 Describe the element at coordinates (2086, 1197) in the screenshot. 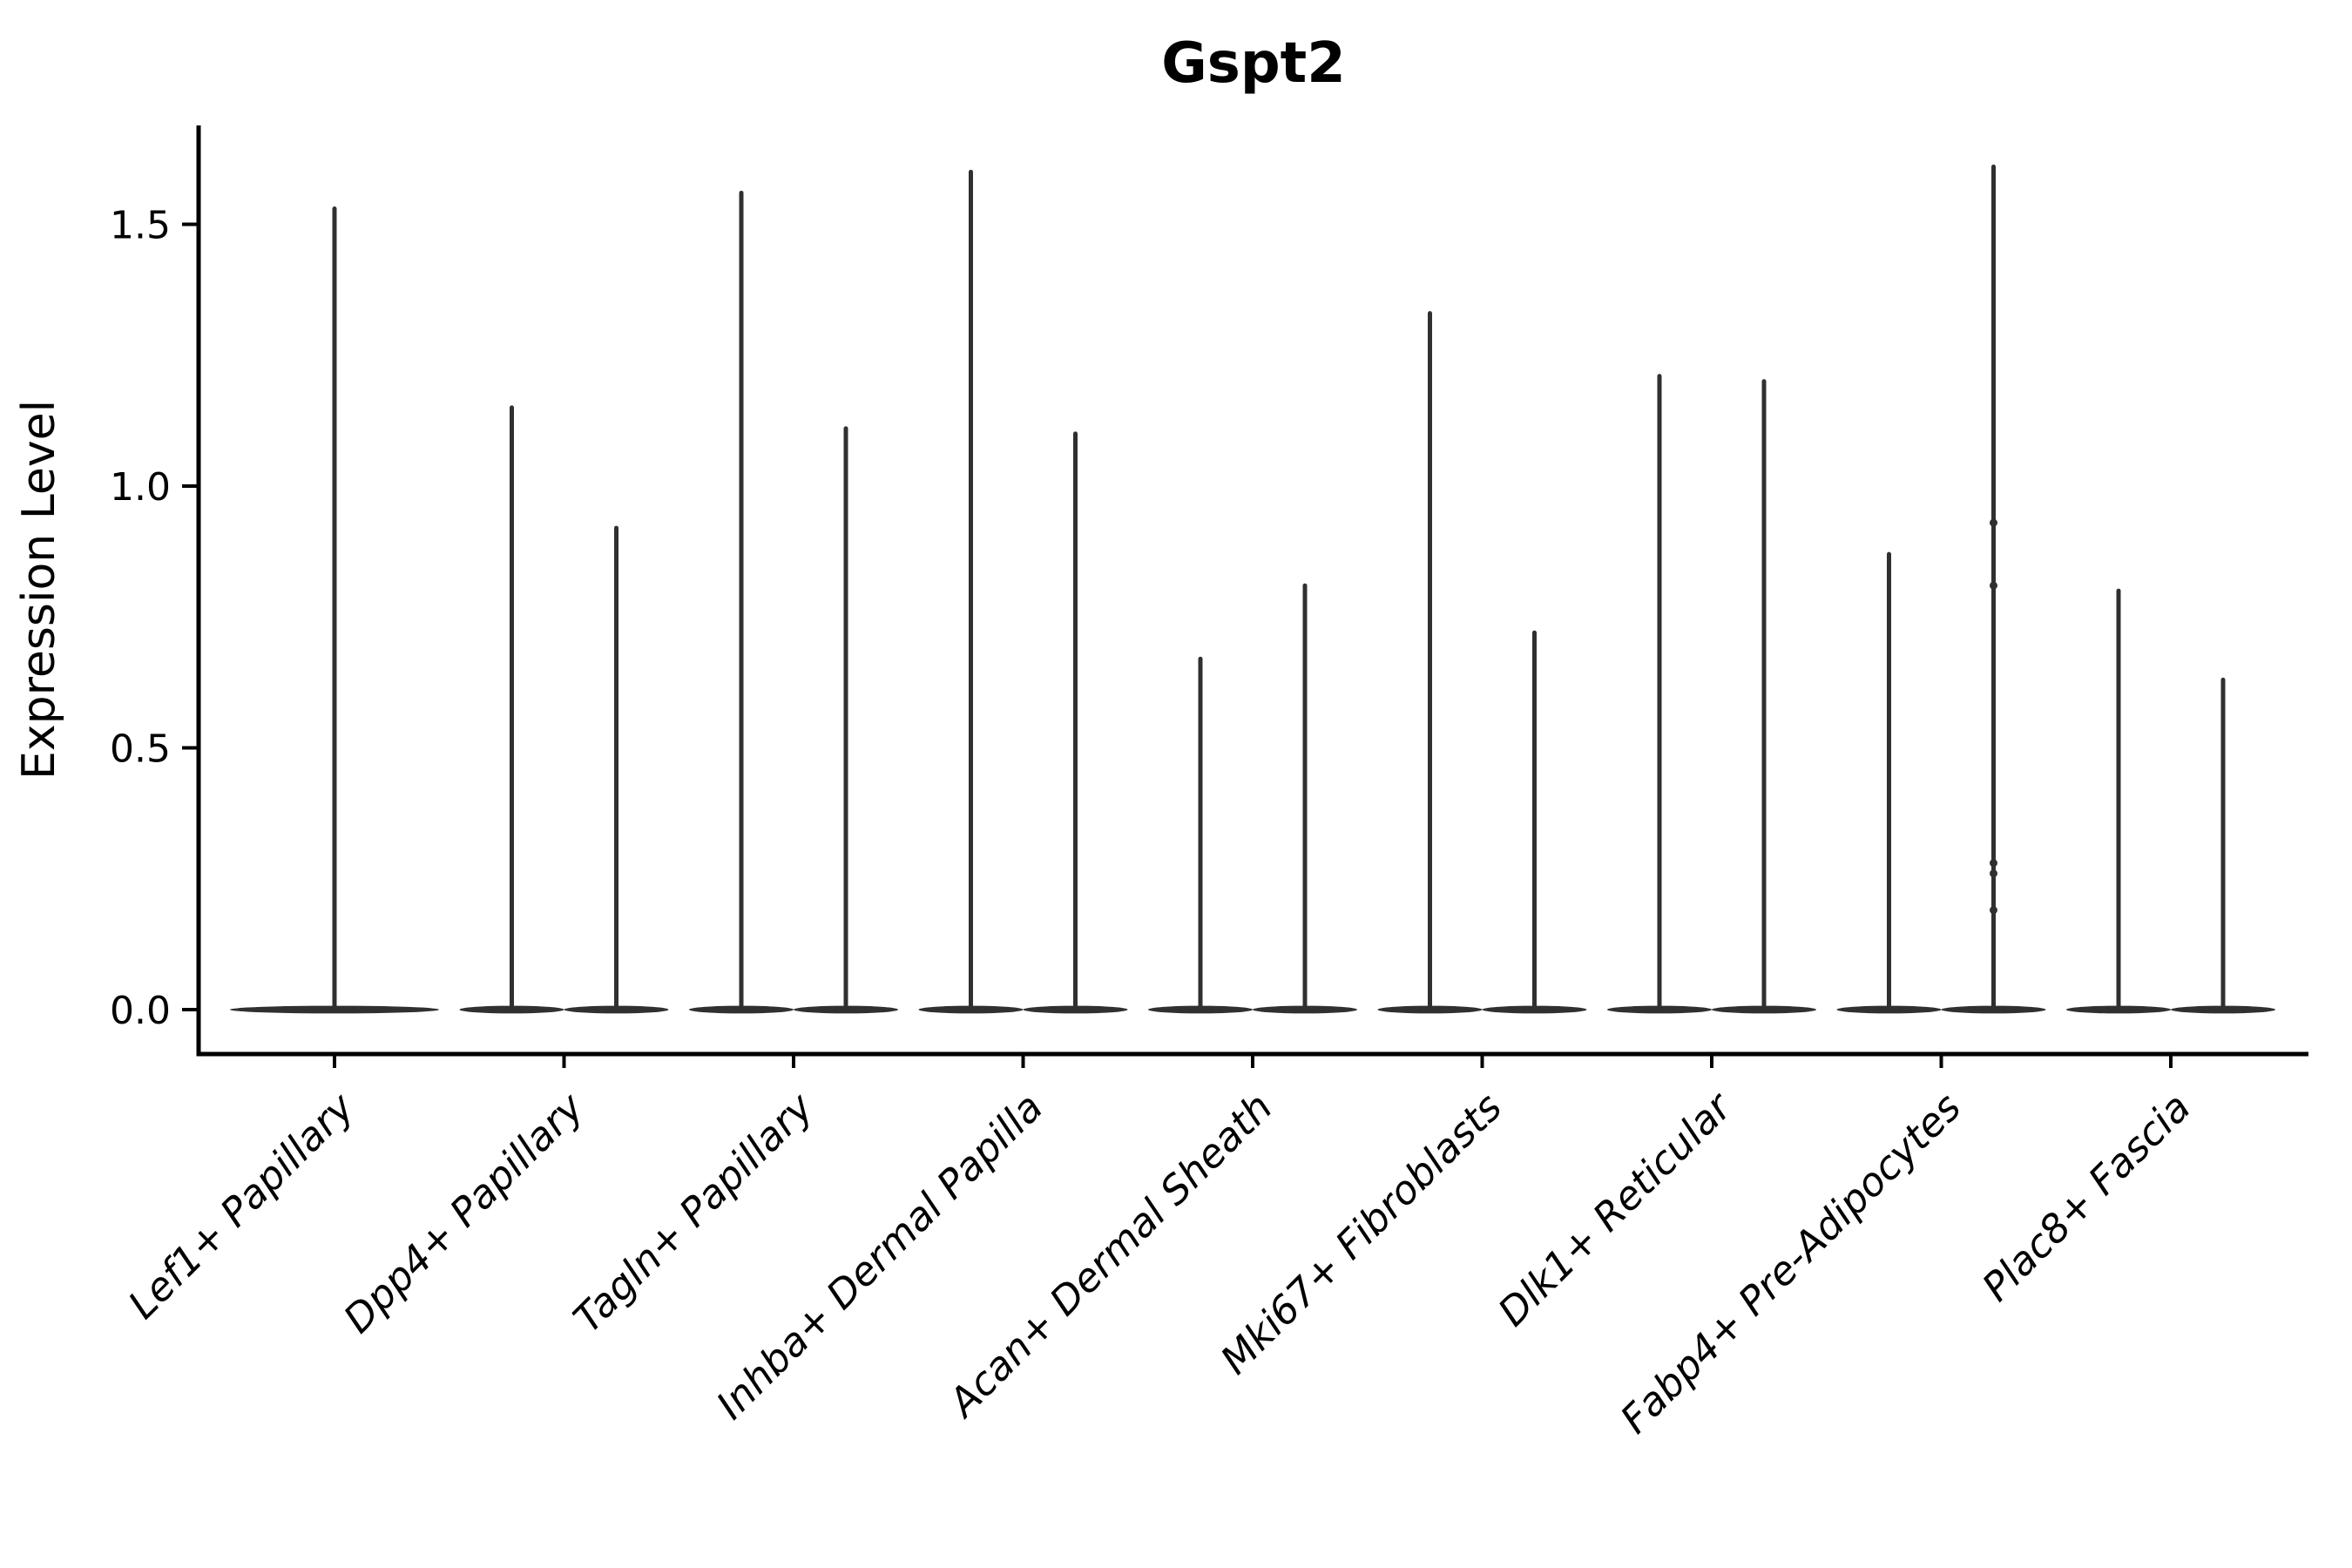

I see `x-tick-label: Plac8+ Fascia` at that location.